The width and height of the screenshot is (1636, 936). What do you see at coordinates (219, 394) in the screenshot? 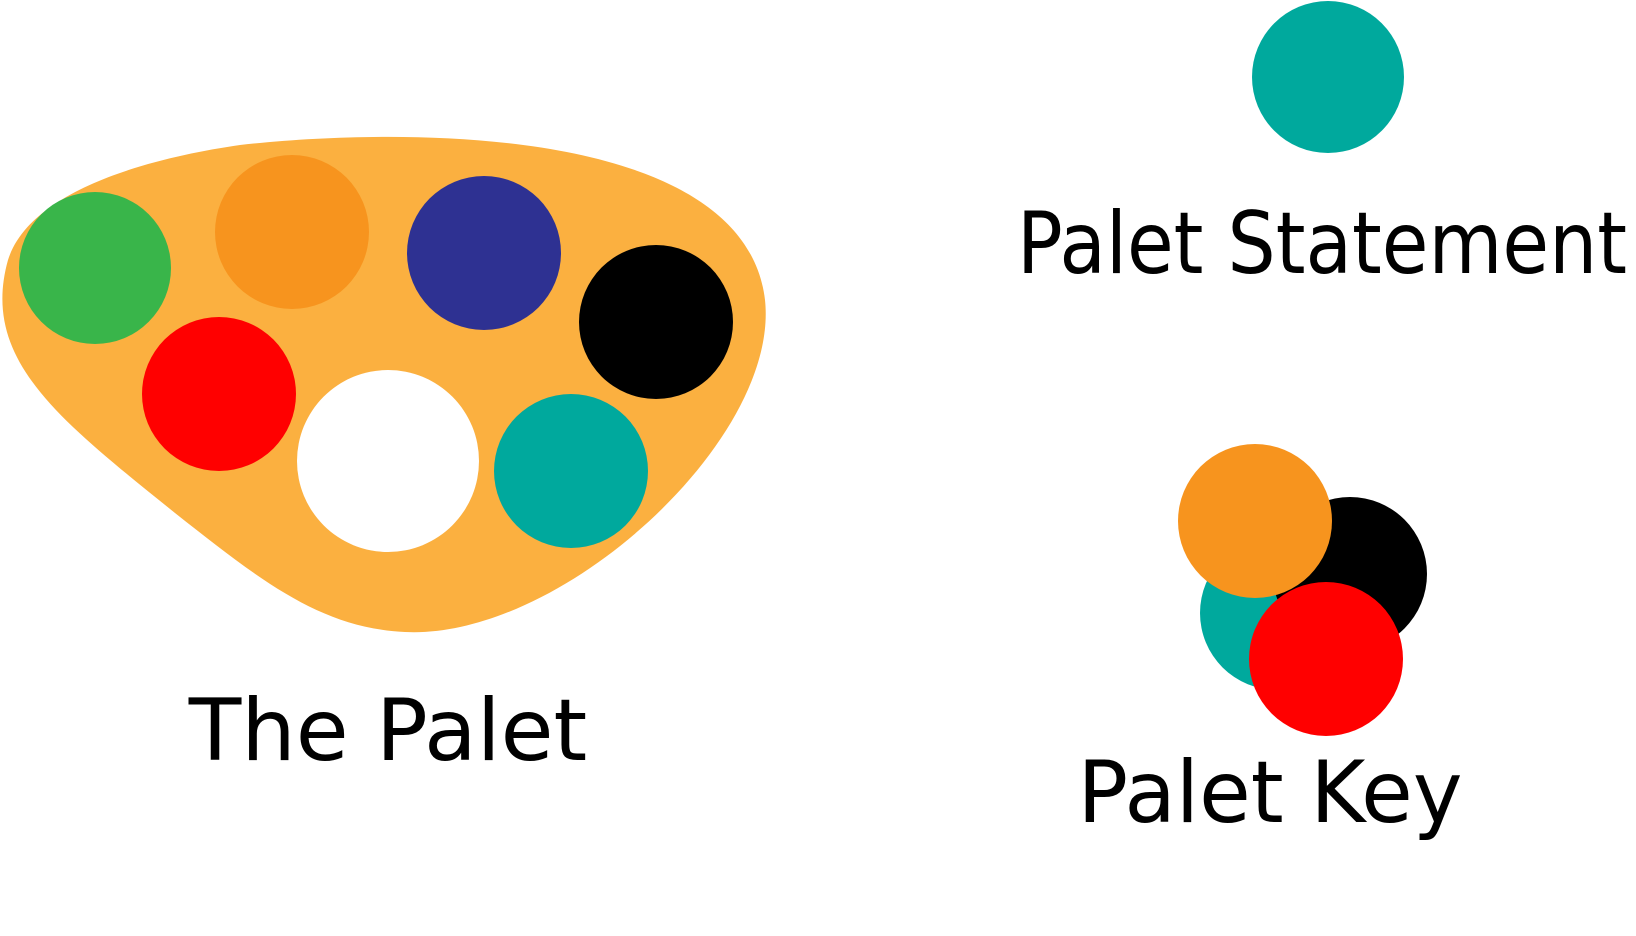
I see `palette-well-red` at bounding box center [219, 394].